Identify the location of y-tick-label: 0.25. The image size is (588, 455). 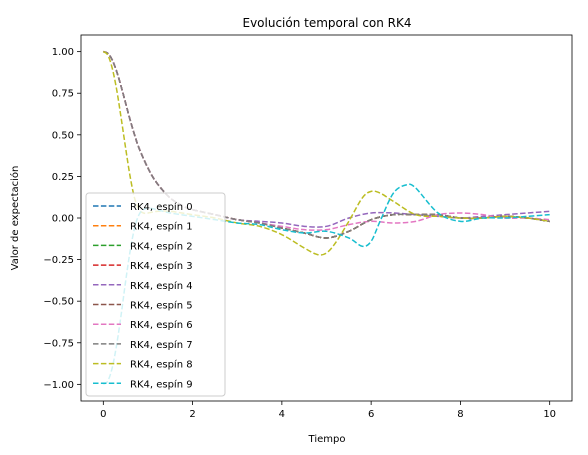
(63, 177).